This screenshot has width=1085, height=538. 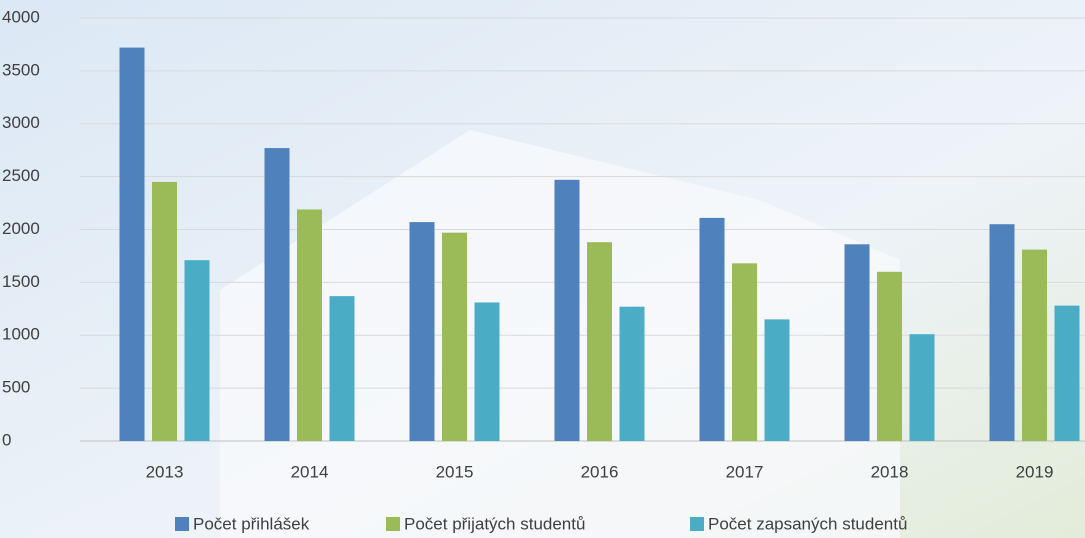 I want to click on x-tick-label: 2018, so click(x=890, y=471).